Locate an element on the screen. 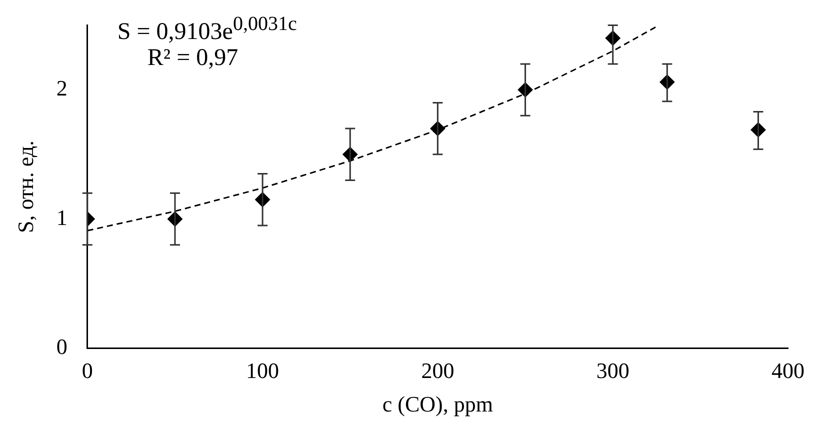 The height and width of the screenshot is (428, 813). x-tick-label: 100 is located at coordinates (263, 371).